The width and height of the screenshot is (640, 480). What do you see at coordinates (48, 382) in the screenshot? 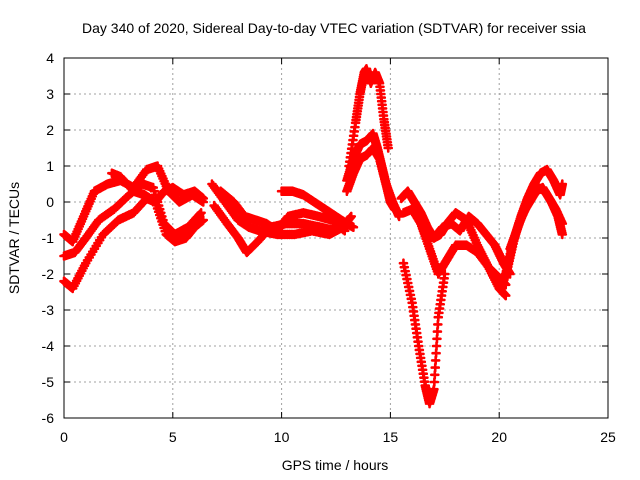
I see `y-tick-label: -5` at bounding box center [48, 382].